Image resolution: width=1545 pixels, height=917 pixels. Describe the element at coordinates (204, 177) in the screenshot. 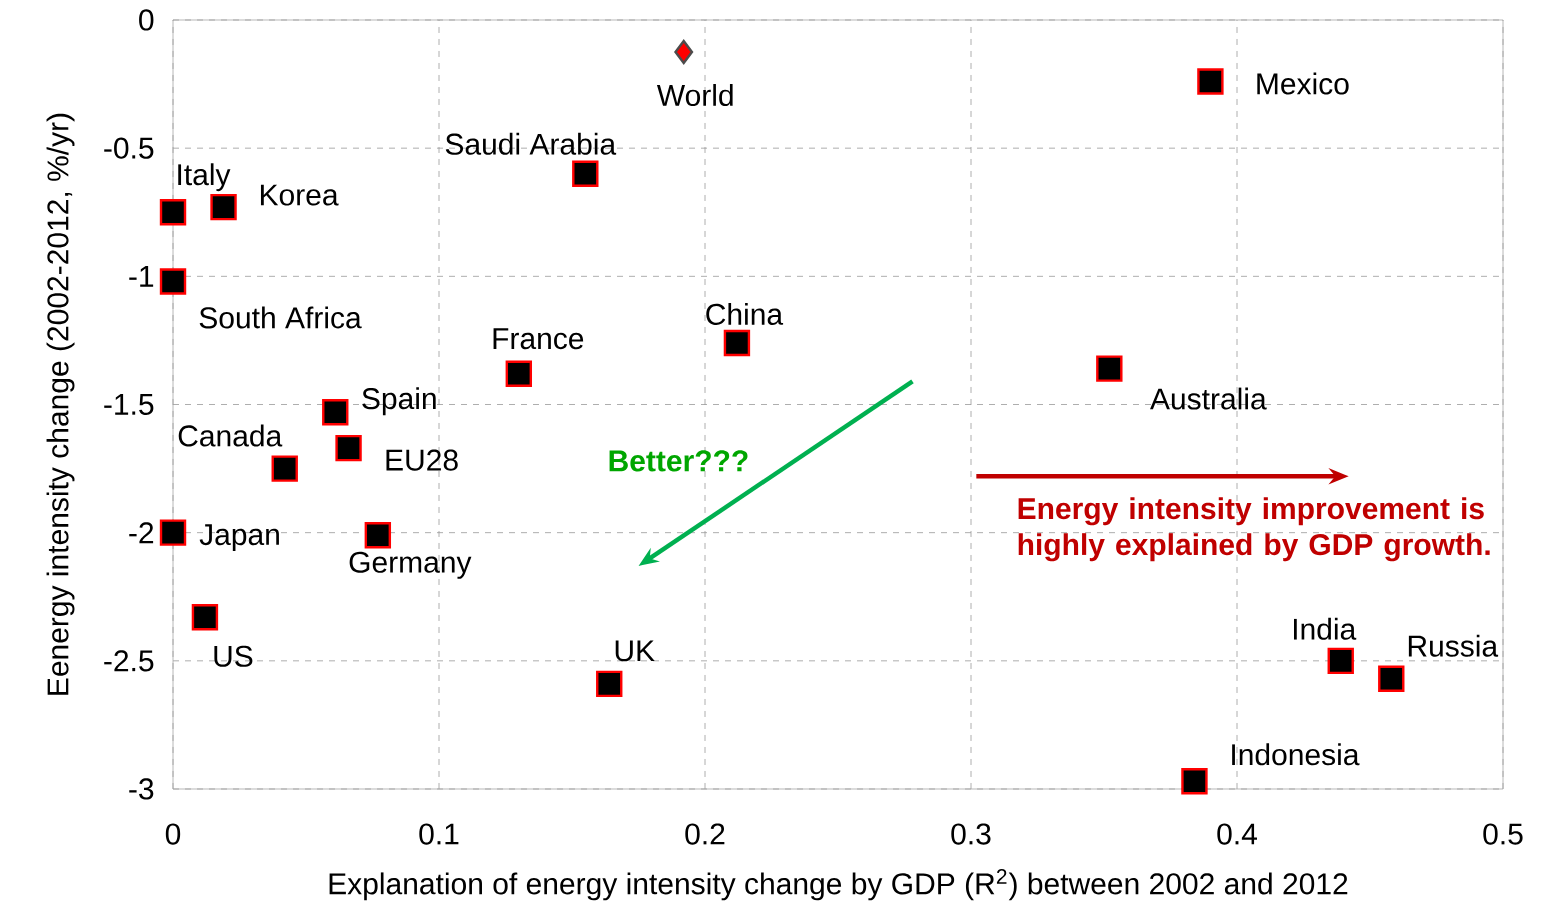

I see `annotation: Italy` at that location.